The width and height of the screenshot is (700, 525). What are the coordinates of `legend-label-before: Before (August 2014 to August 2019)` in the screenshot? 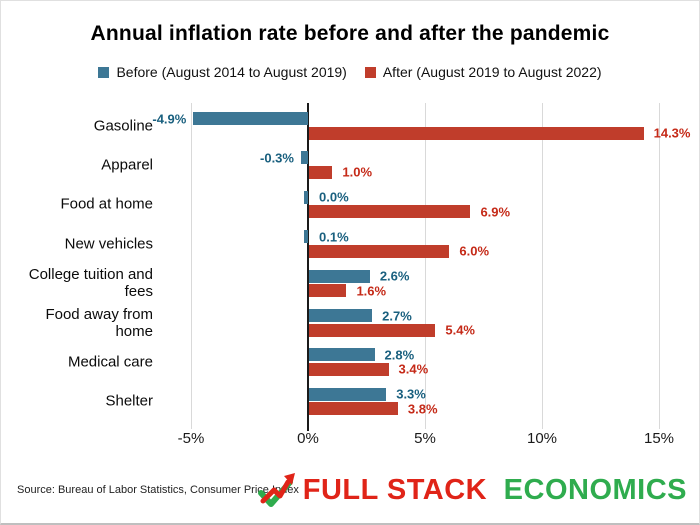 It's located at (231, 72).